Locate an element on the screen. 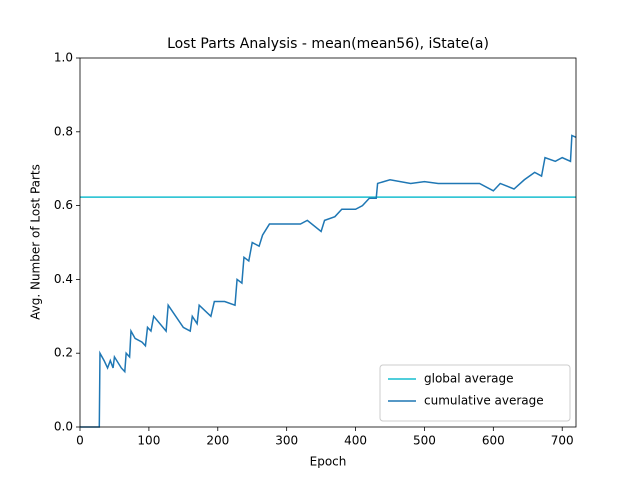  x-tick-label: 500 is located at coordinates (424, 441).